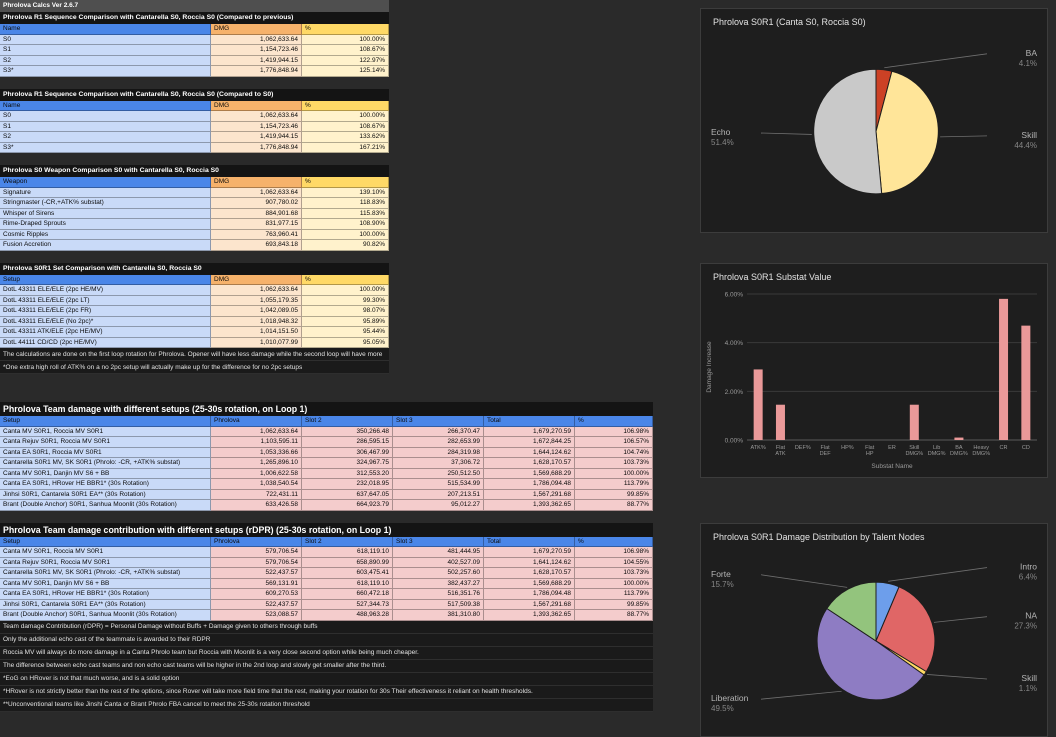  I want to click on value-cell: 1,154,723.46, so click(256, 126).